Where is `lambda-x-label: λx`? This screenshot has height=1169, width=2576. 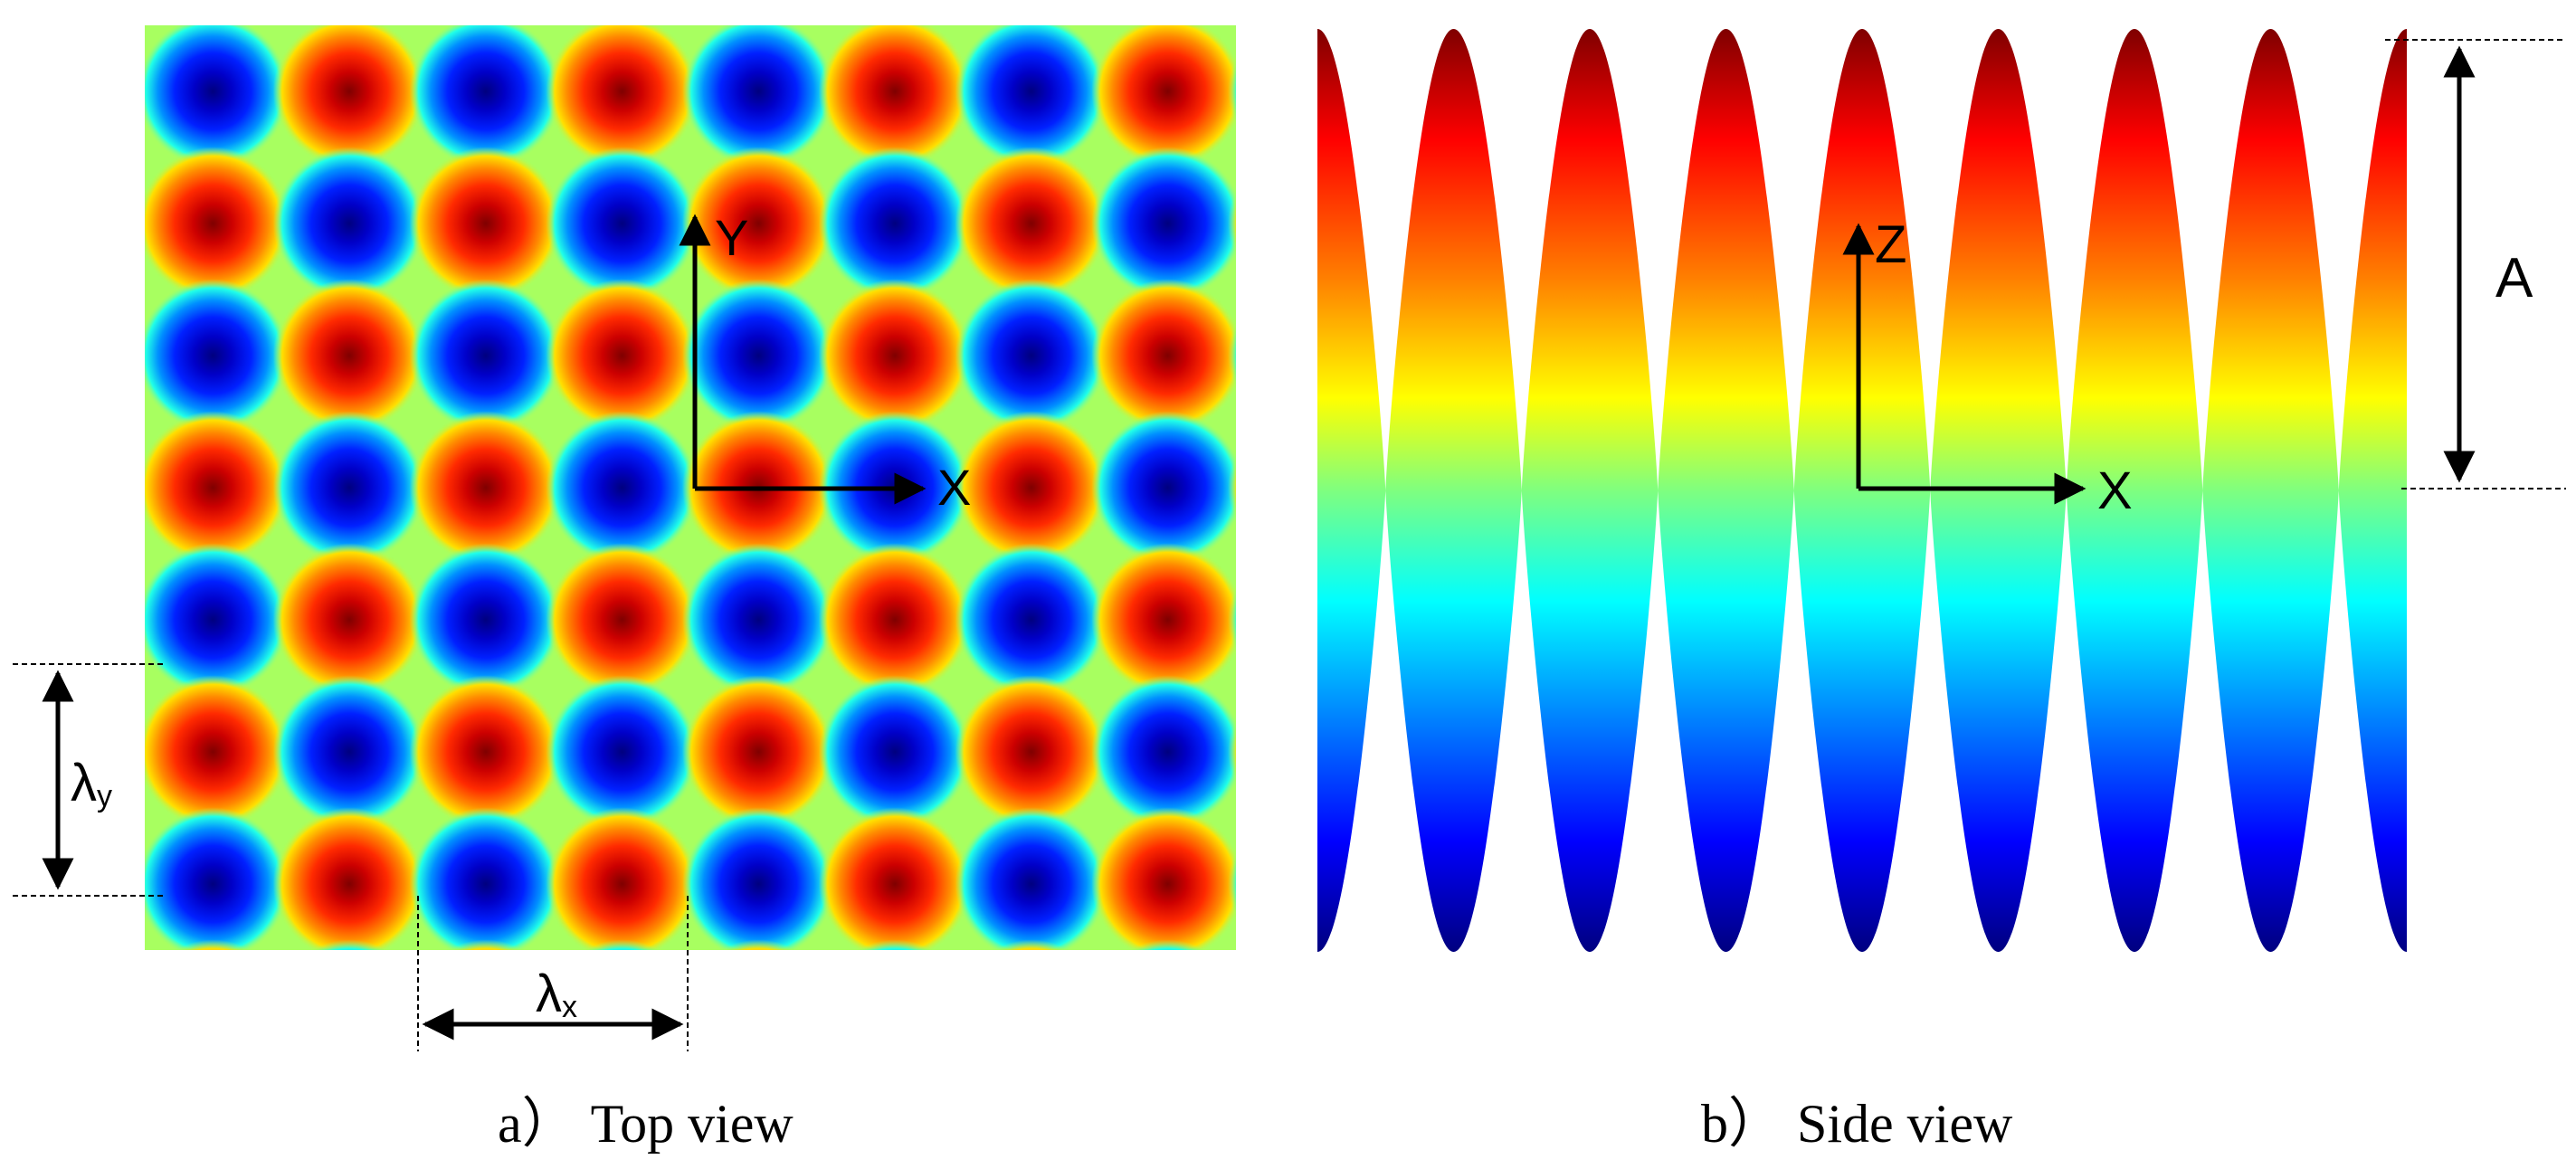
lambda-x-label: λx is located at coordinates (556, 994).